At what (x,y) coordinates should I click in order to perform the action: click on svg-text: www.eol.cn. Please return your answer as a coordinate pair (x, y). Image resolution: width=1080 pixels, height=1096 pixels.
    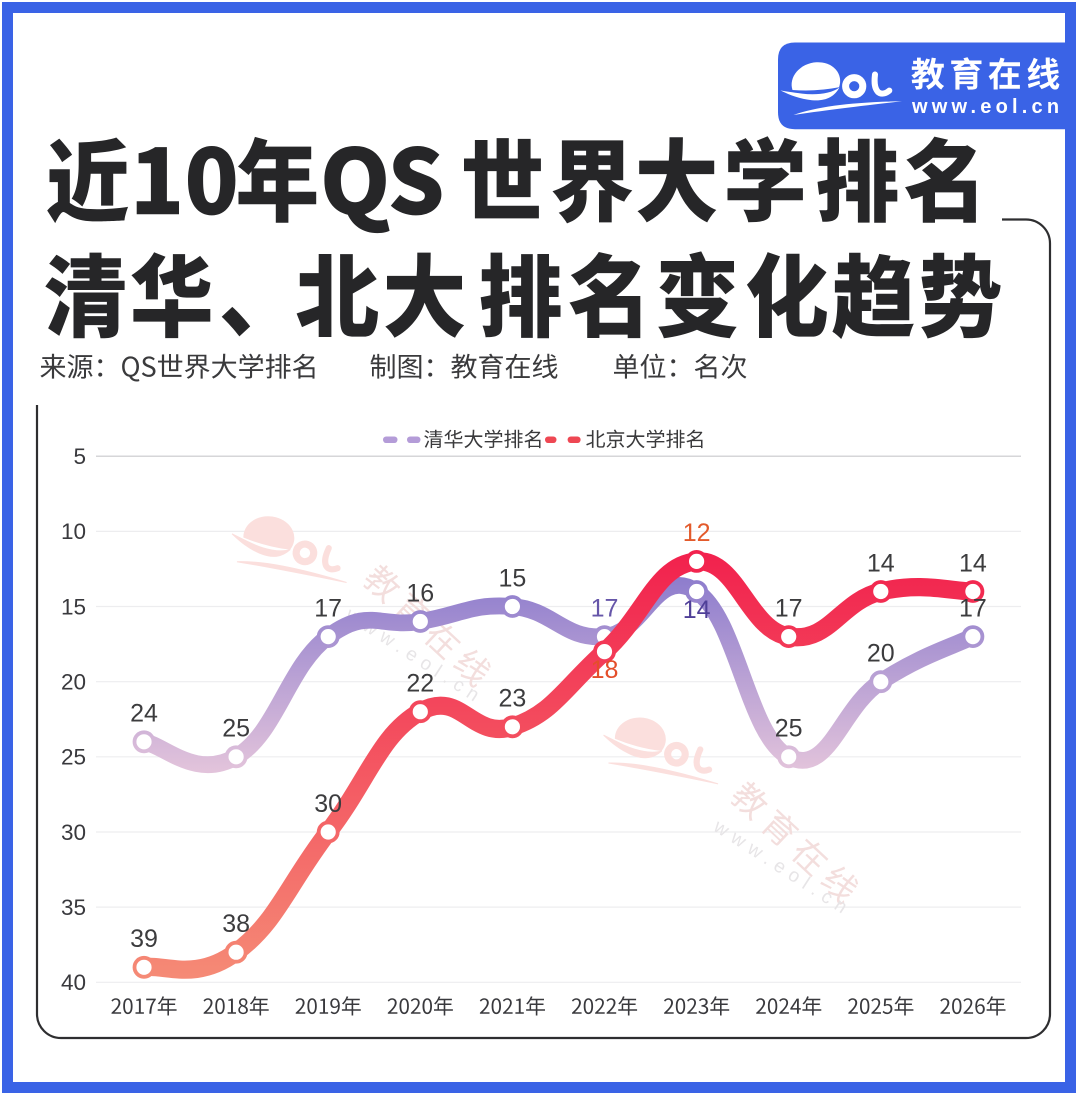
    Looking at the image, I should click on (987, 107).